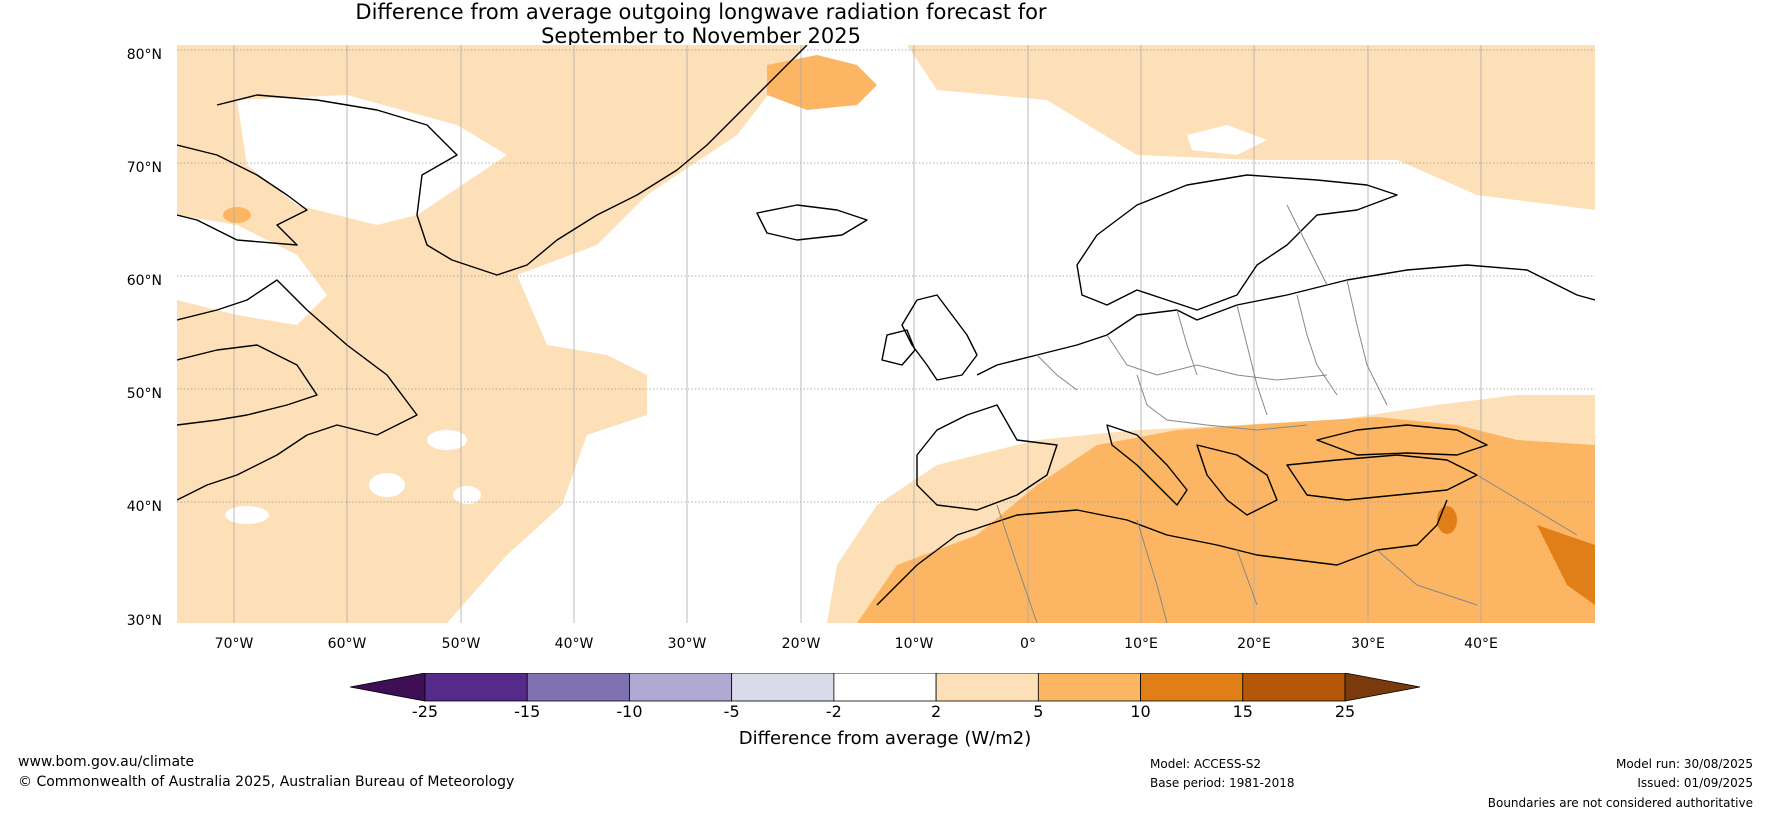  What do you see at coordinates (527, 711) in the screenshot?
I see `colorbar-tick-label: -15` at bounding box center [527, 711].